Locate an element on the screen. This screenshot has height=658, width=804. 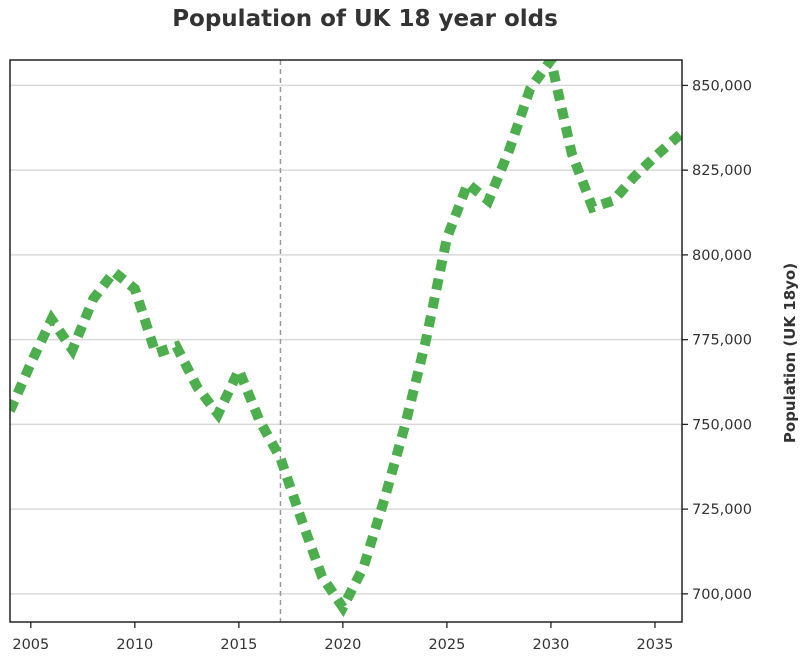
x-tick-label: 2035 is located at coordinates (655, 645).